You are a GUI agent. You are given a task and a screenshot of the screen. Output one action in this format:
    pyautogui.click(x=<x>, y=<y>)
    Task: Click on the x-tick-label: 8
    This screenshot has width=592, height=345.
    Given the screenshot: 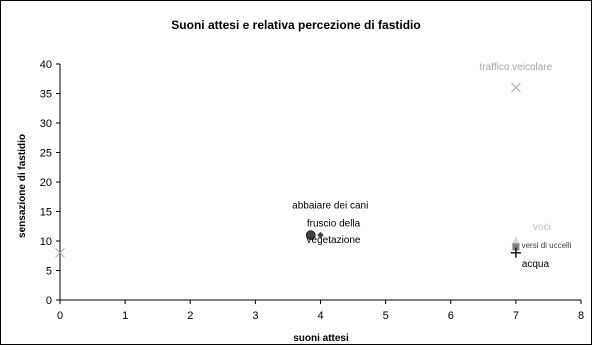 What is the action you would take?
    pyautogui.click(x=581, y=316)
    